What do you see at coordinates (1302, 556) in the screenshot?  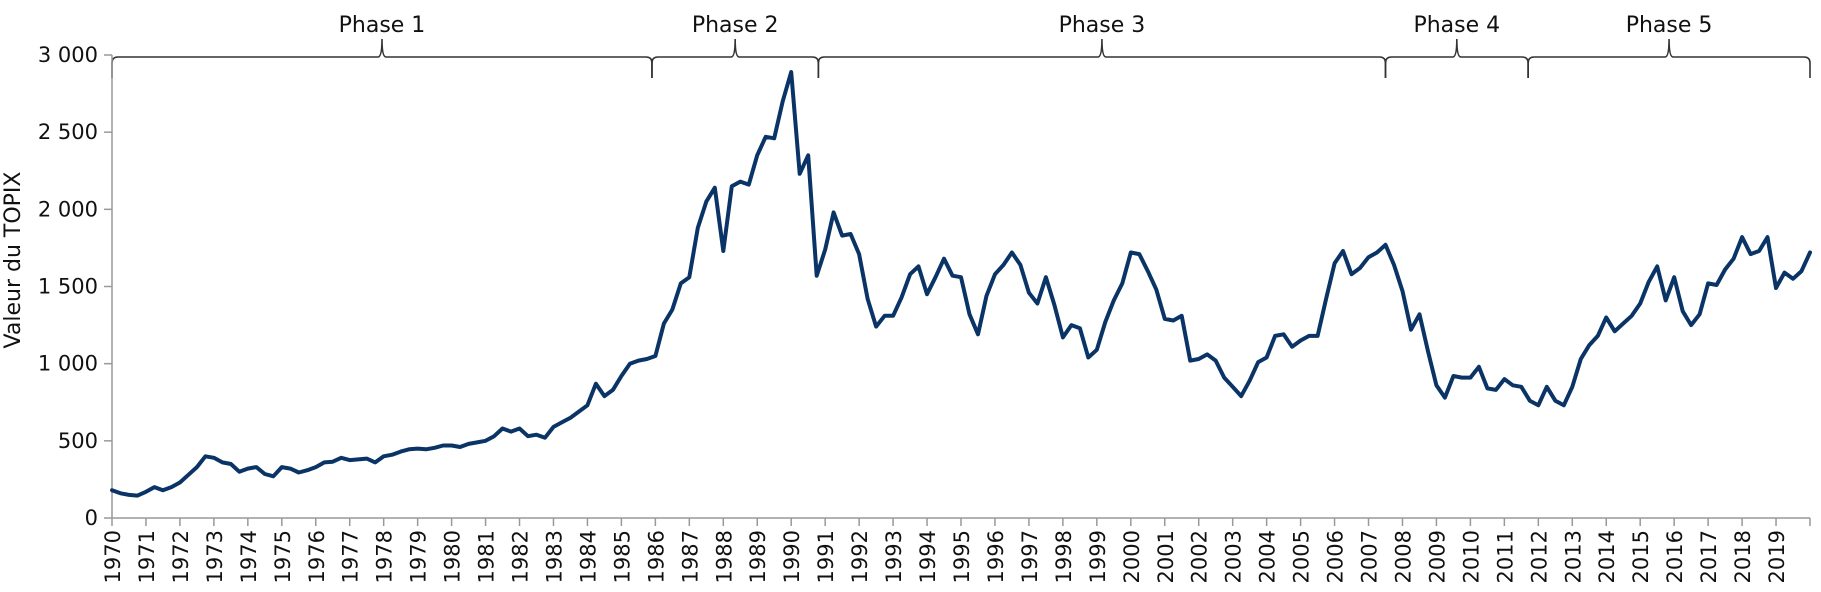 I see `x-tick-label: 2005` at bounding box center [1302, 556].